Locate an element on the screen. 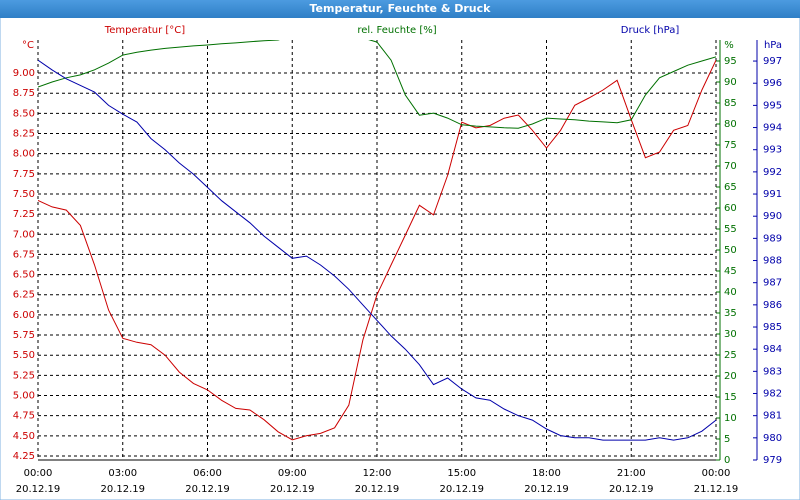  y2-tick-label: 25 is located at coordinates (730, 355).